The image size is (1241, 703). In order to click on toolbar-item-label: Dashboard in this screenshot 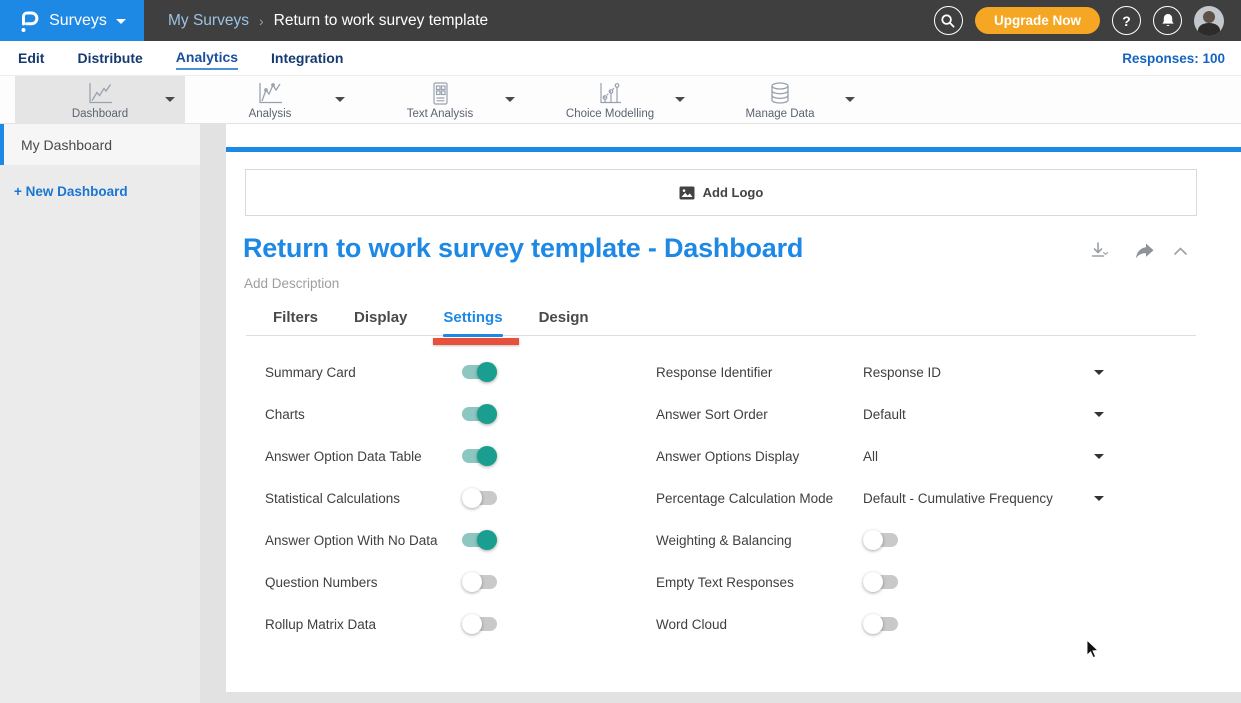, I will do `click(100, 113)`.